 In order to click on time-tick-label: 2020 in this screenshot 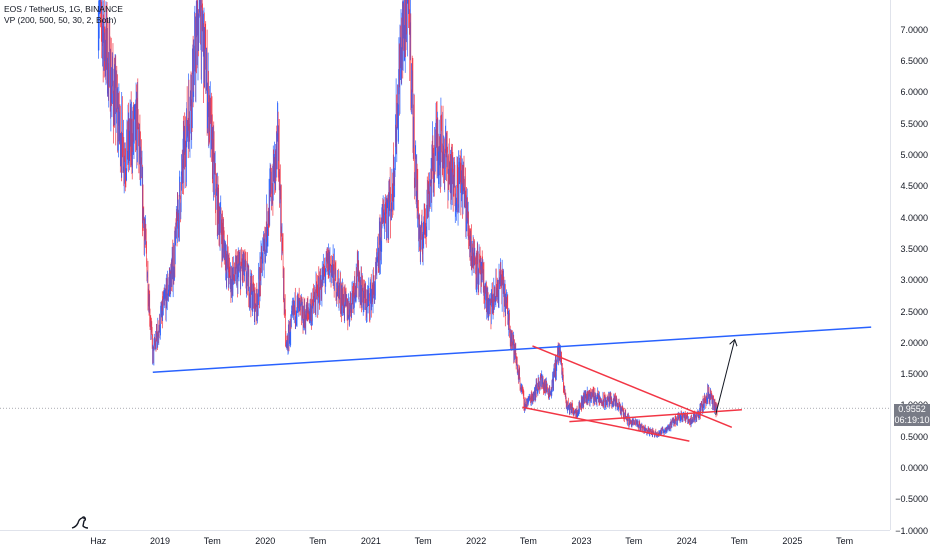, I will do `click(265, 541)`.